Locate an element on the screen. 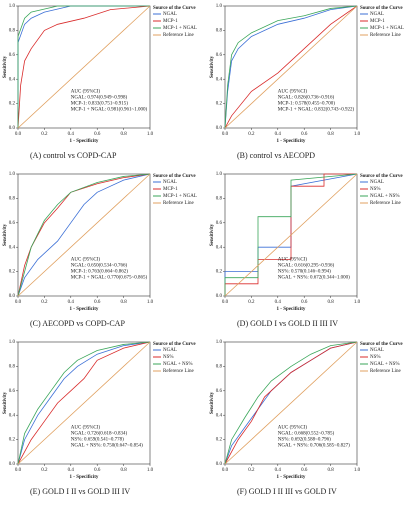 Image resolution: width=410 pixels, height=505 pixels. panel-caption: (D) GOLD I vs GOLD II III IV is located at coordinates (287, 323).